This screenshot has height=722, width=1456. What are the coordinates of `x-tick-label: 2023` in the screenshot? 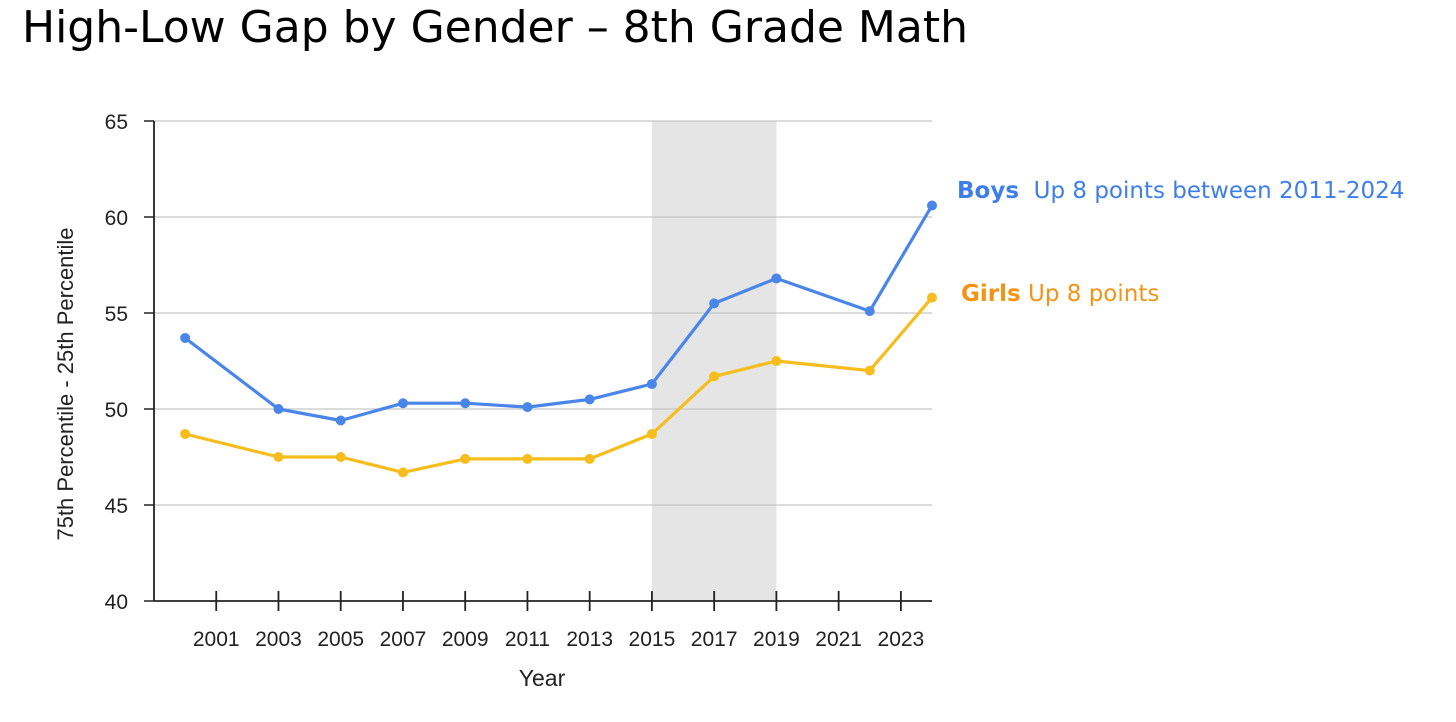 It's located at (901, 639).